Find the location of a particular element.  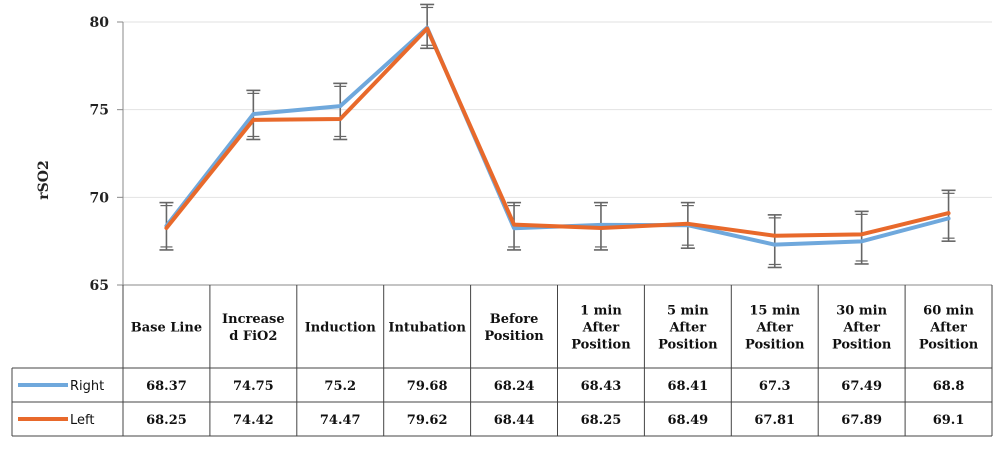

data-label: 67.3 is located at coordinates (775, 386).